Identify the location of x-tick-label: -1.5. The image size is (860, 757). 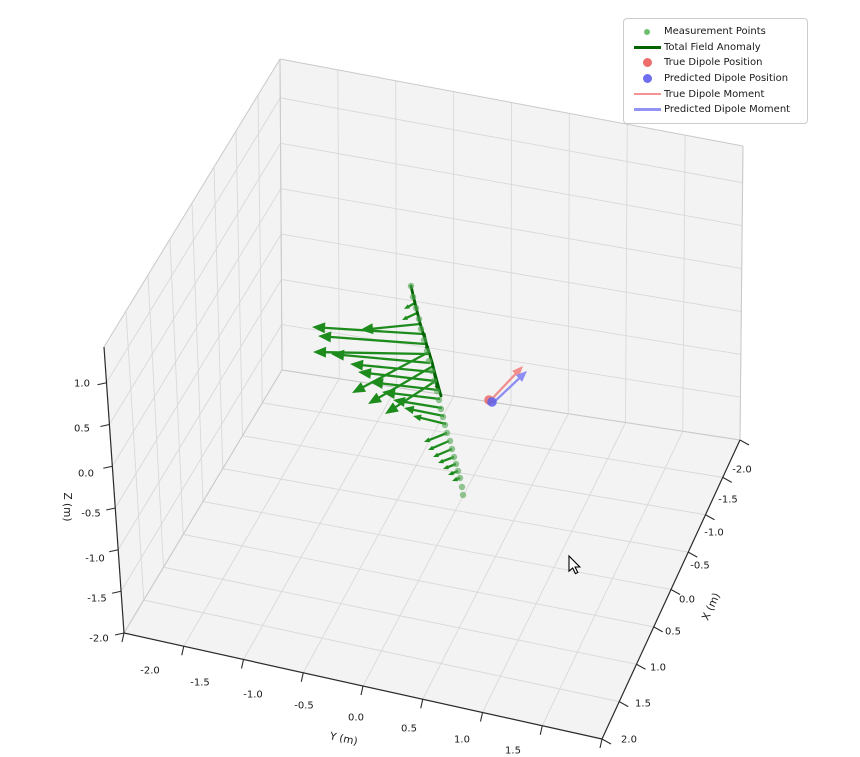
(728, 500).